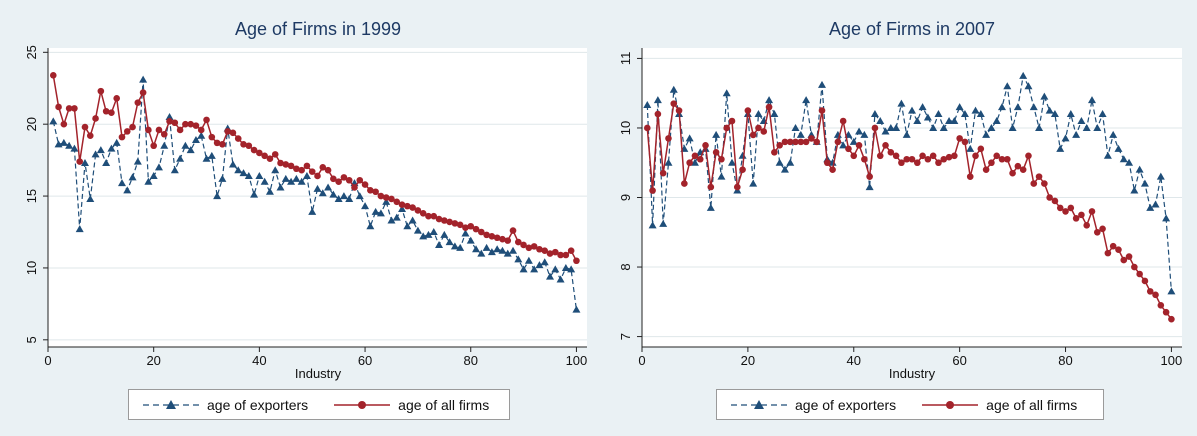 The image size is (1197, 436). I want to click on y-tick-label: 5, so click(31, 339).